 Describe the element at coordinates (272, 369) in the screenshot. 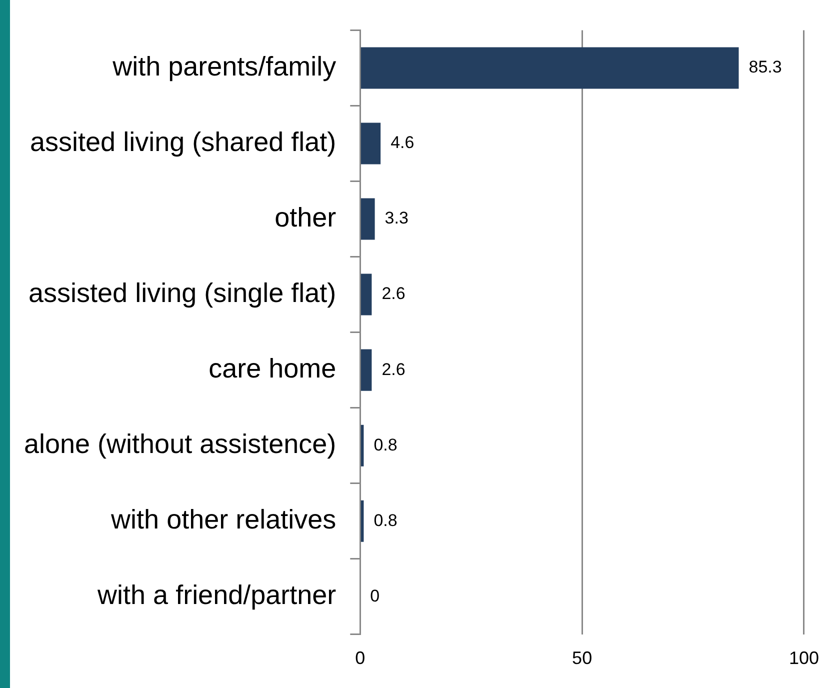

I see `y-tick-label: care home` at that location.